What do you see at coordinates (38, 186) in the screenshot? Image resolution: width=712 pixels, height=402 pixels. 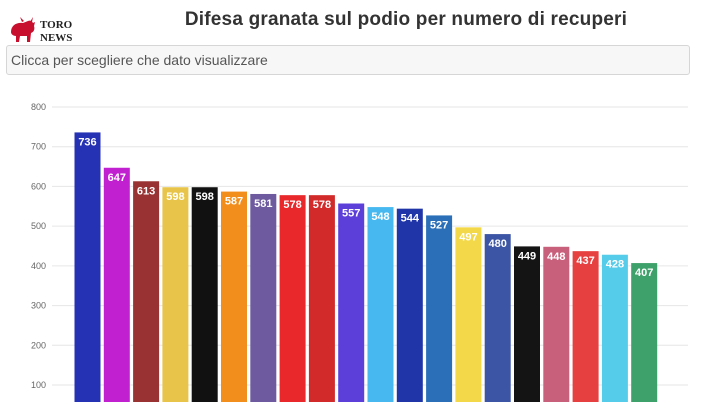 I see `y-tick-label: 600` at bounding box center [38, 186].